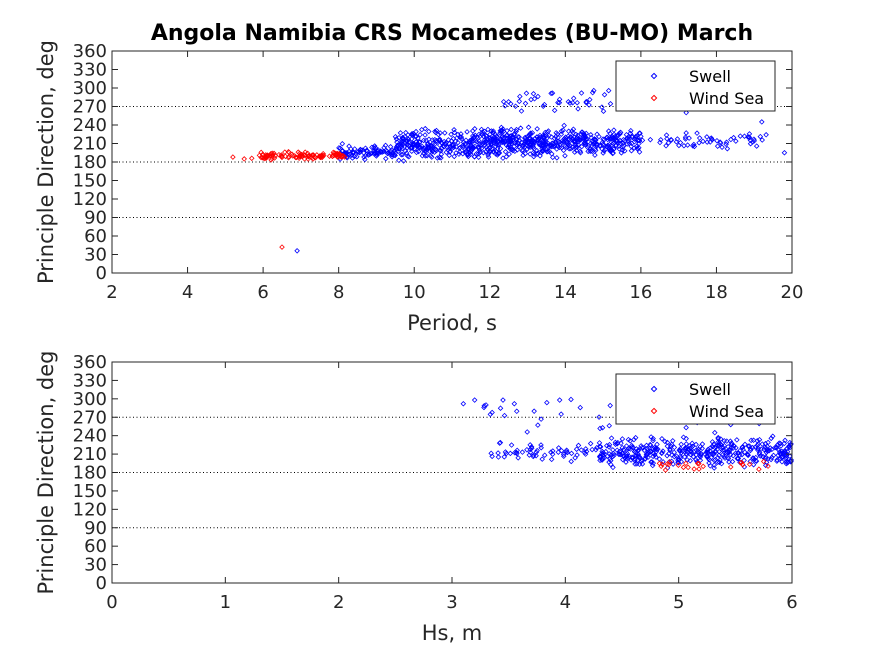 Image resolution: width=875 pixels, height=656 pixels. What do you see at coordinates (695, 86) in the screenshot?
I see `legend: Swell Wind Sea` at bounding box center [695, 86].